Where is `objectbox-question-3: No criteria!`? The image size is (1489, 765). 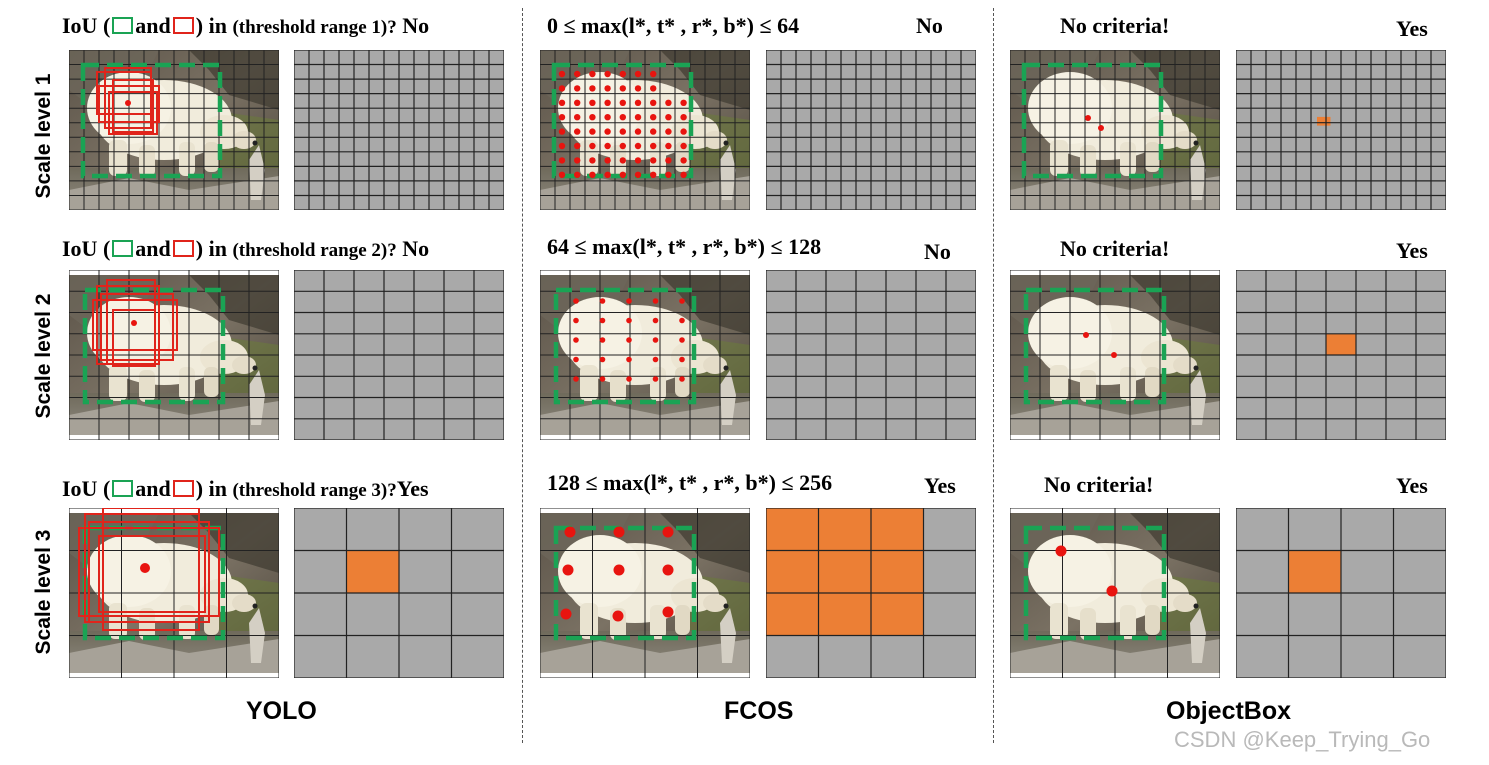 objectbox-question-3: No criteria! is located at coordinates (1099, 484).